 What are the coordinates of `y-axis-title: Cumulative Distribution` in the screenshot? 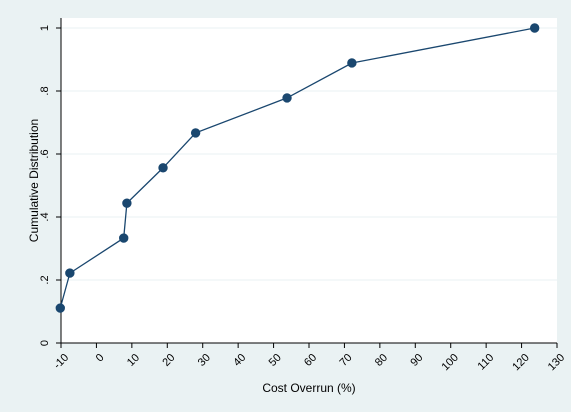 It's located at (34, 180).